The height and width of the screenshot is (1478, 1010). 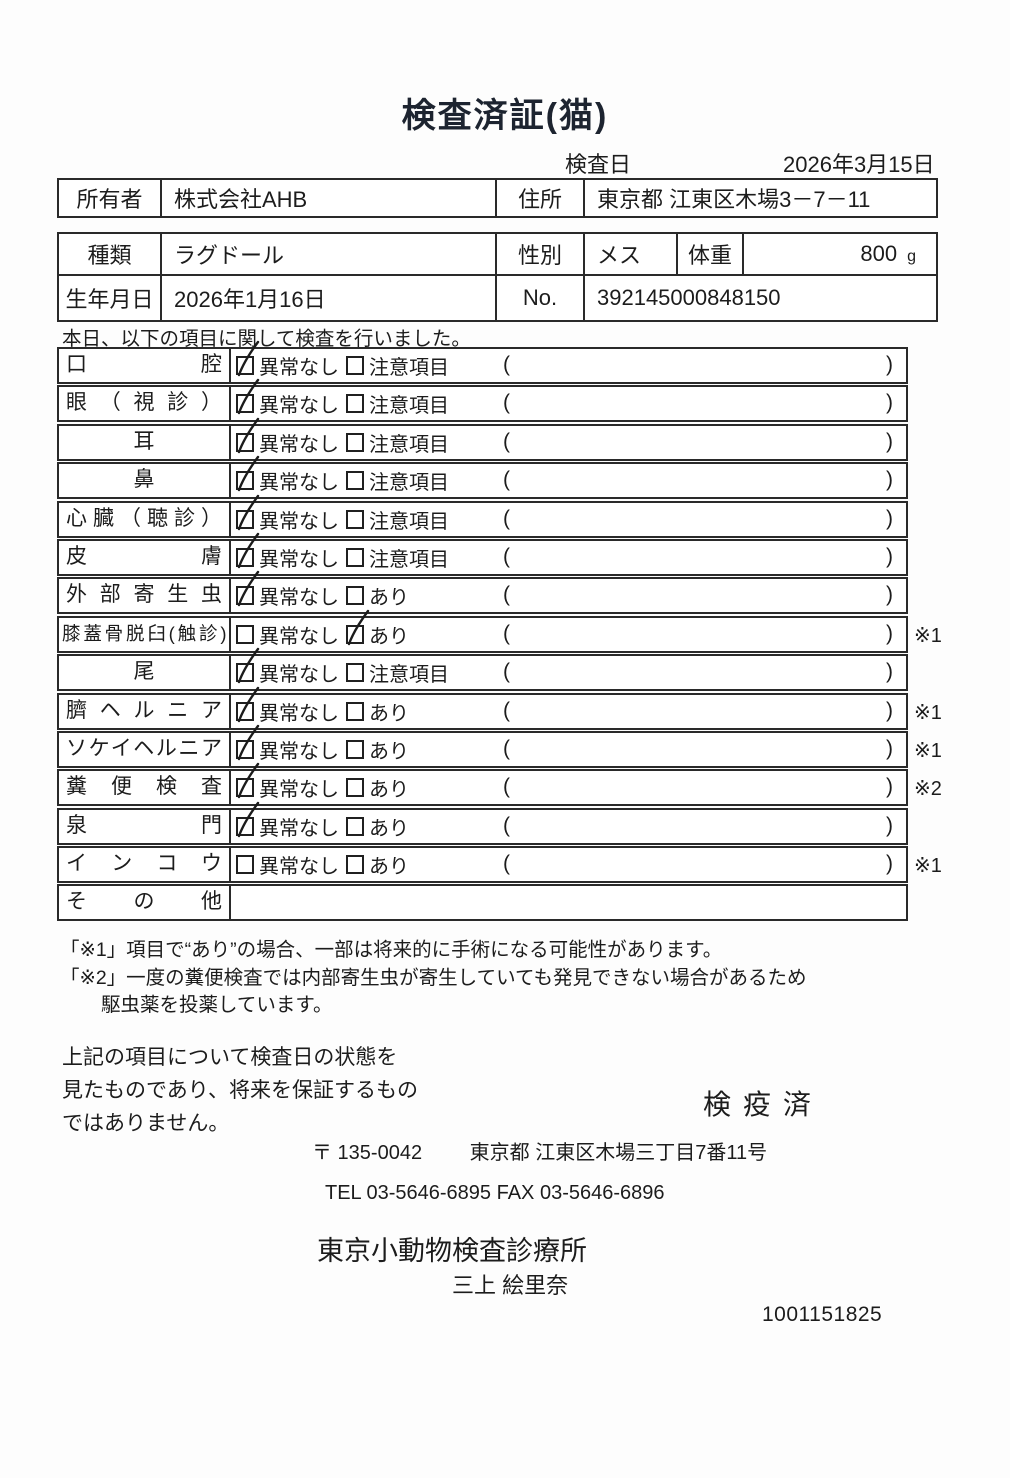 I want to click on checklist-row-label: 口腔, so click(x=145, y=365).